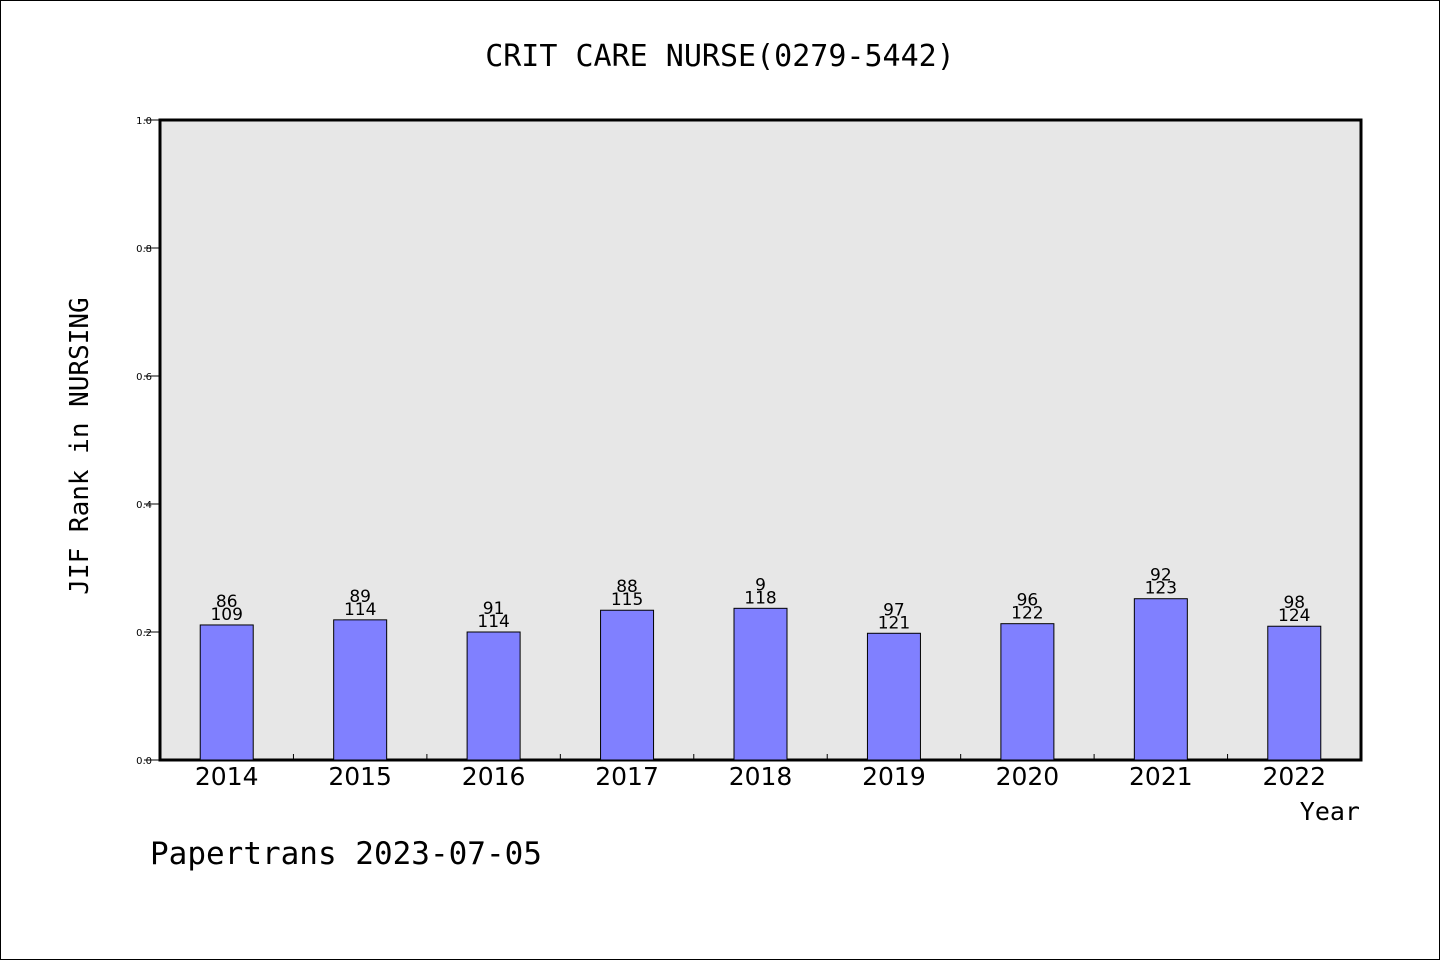 The height and width of the screenshot is (960, 1440). What do you see at coordinates (760, 585) in the screenshot?
I see `bar-rank-label: 9` at bounding box center [760, 585].